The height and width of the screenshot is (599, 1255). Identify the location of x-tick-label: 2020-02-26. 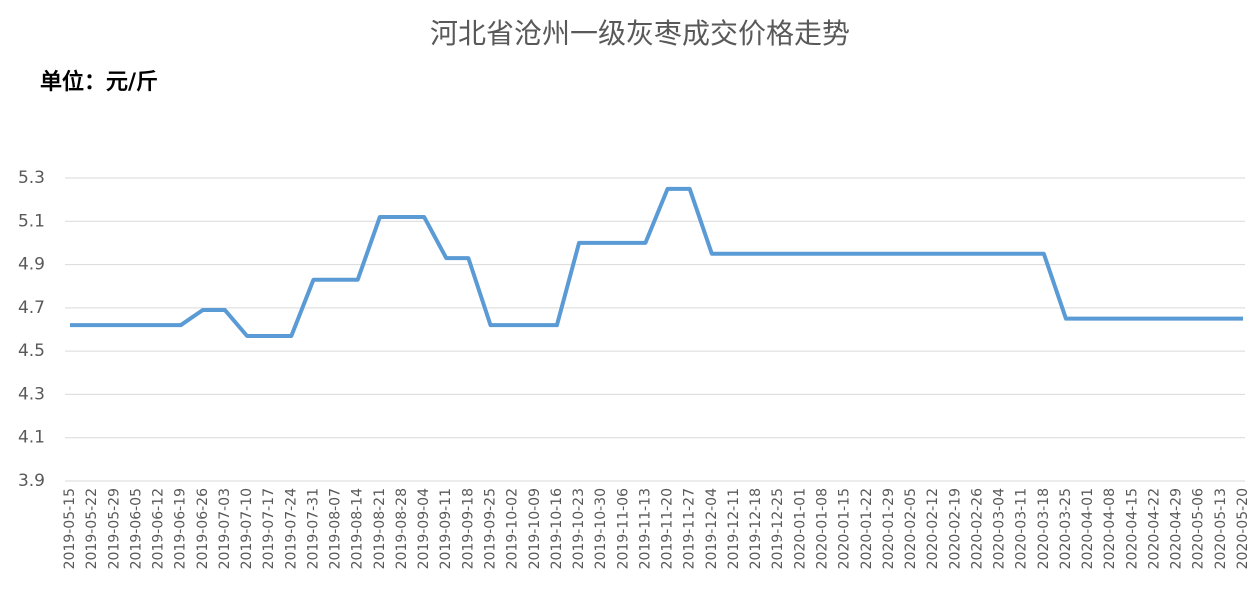
(977, 528).